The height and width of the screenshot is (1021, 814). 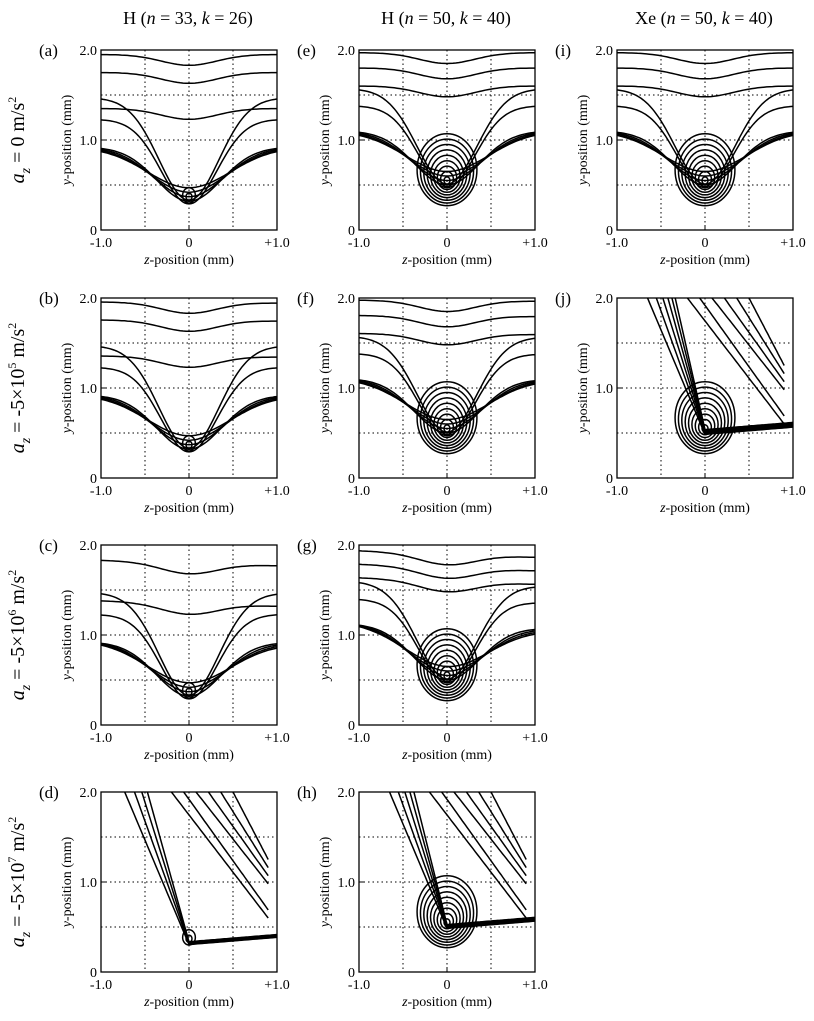 I want to click on header-n-value: = 33,, so click(x=179, y=18).